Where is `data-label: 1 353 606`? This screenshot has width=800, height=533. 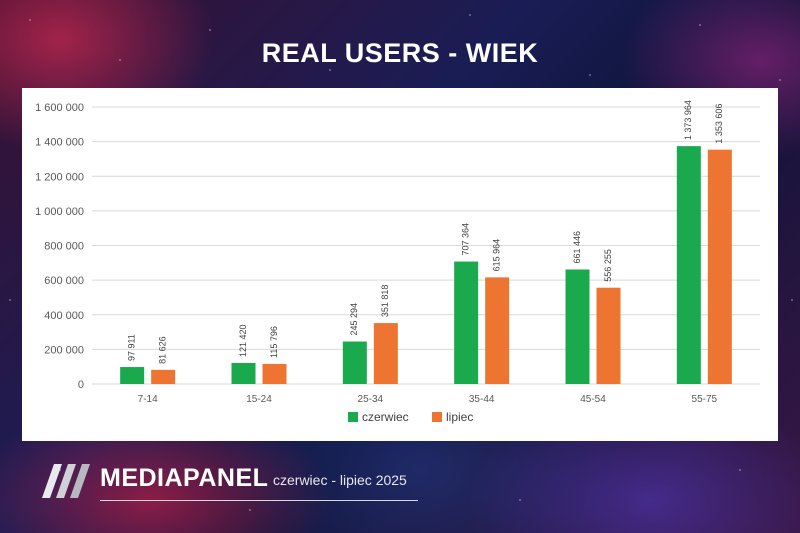 data-label: 1 353 606 is located at coordinates (719, 124).